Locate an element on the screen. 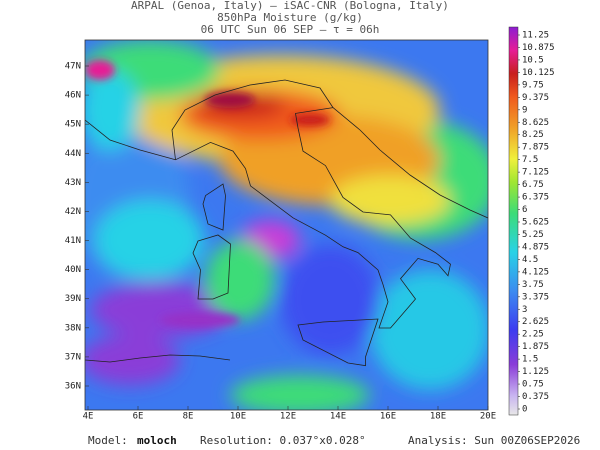  colorbar is located at coordinates (513, 221).